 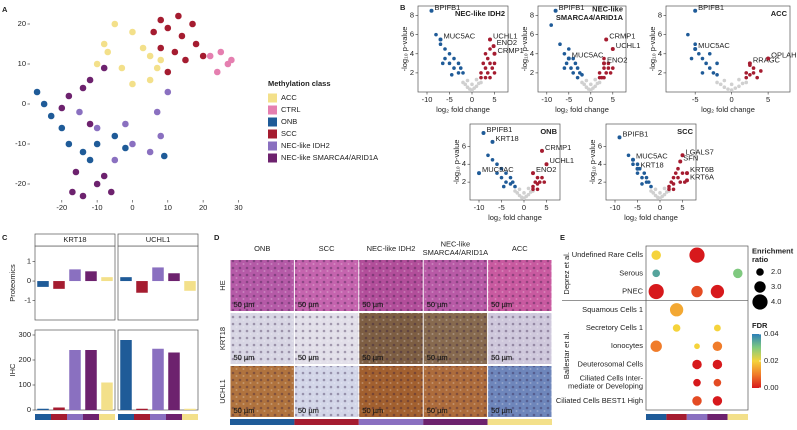 I want to click on row-label: Ciliated Cells Inter-, so click(x=612, y=378).